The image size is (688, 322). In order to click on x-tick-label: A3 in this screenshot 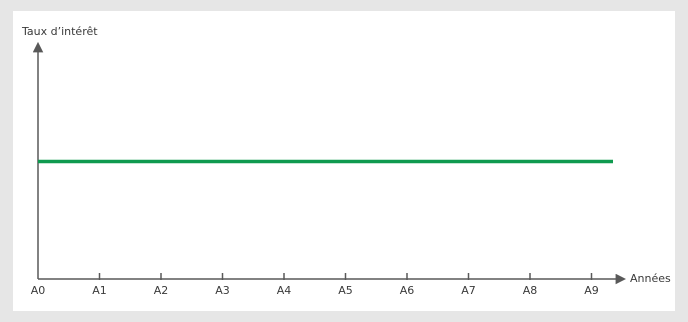, I will do `click(222, 290)`.